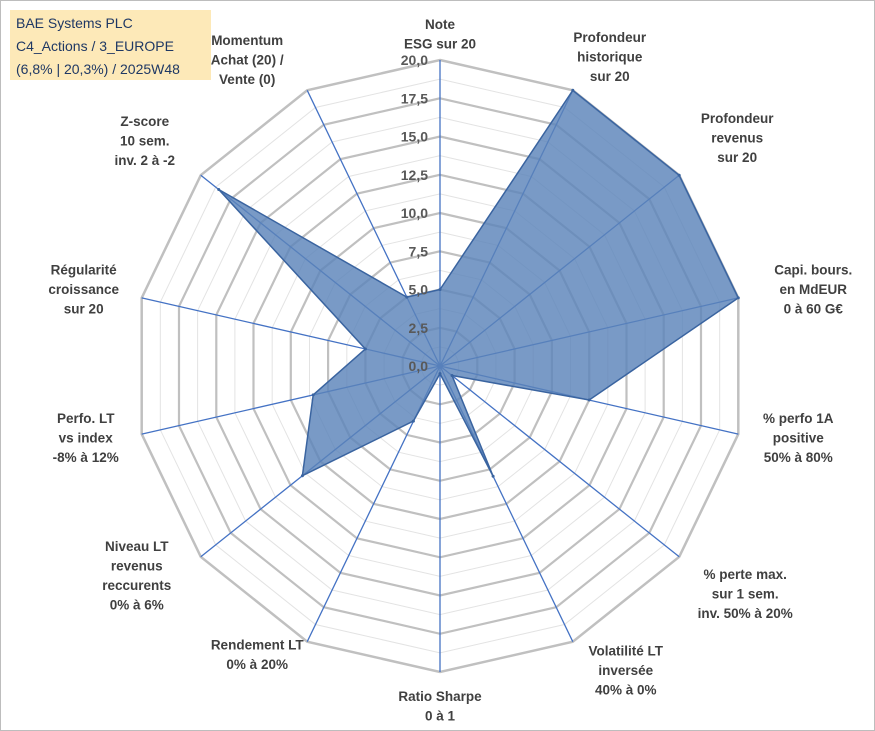 The height and width of the screenshot is (731, 875). I want to click on category-label: % perfo 1A positive 50% à 80%, so click(798, 438).